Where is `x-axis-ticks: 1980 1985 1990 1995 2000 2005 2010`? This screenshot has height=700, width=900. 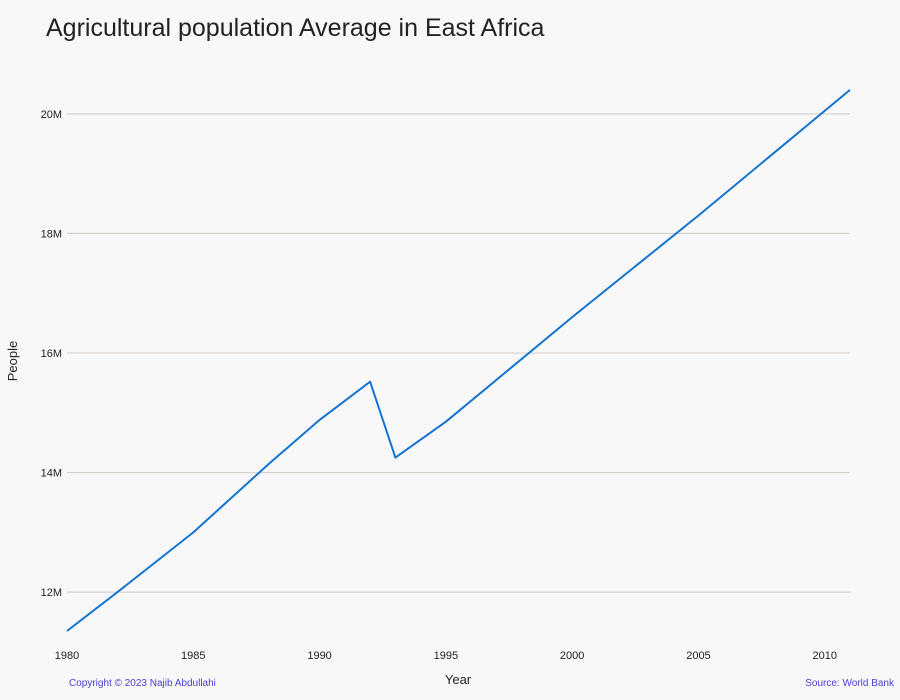
x-axis-ticks: 1980 1985 1990 1995 2000 2005 2010 is located at coordinates (446, 656).